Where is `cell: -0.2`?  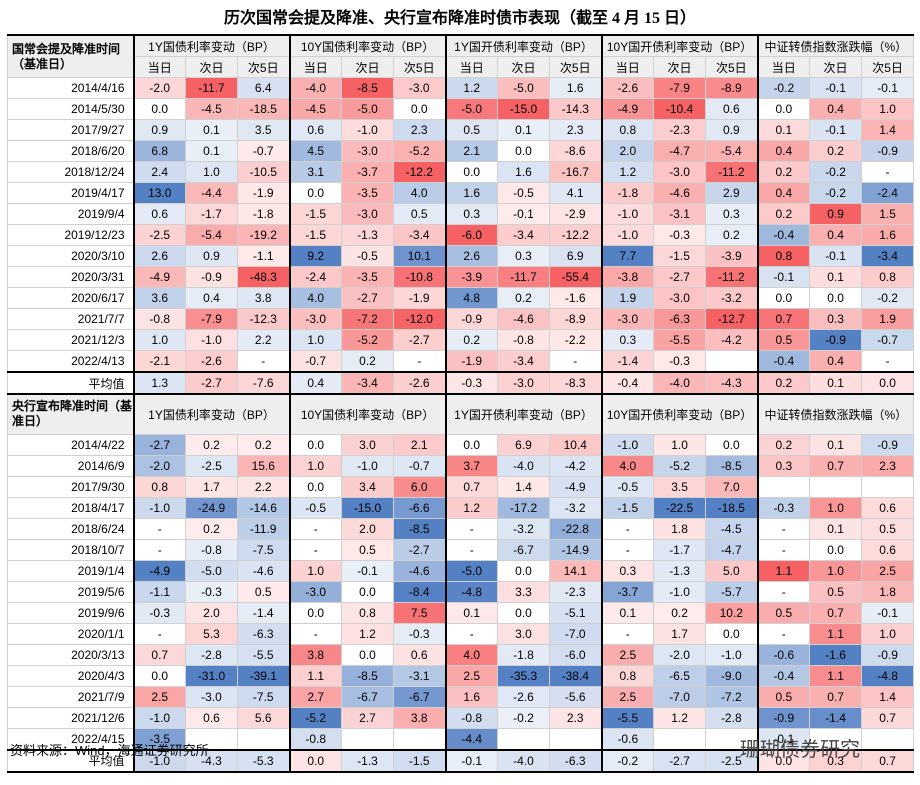
cell: -0.2 is located at coordinates (836, 193).